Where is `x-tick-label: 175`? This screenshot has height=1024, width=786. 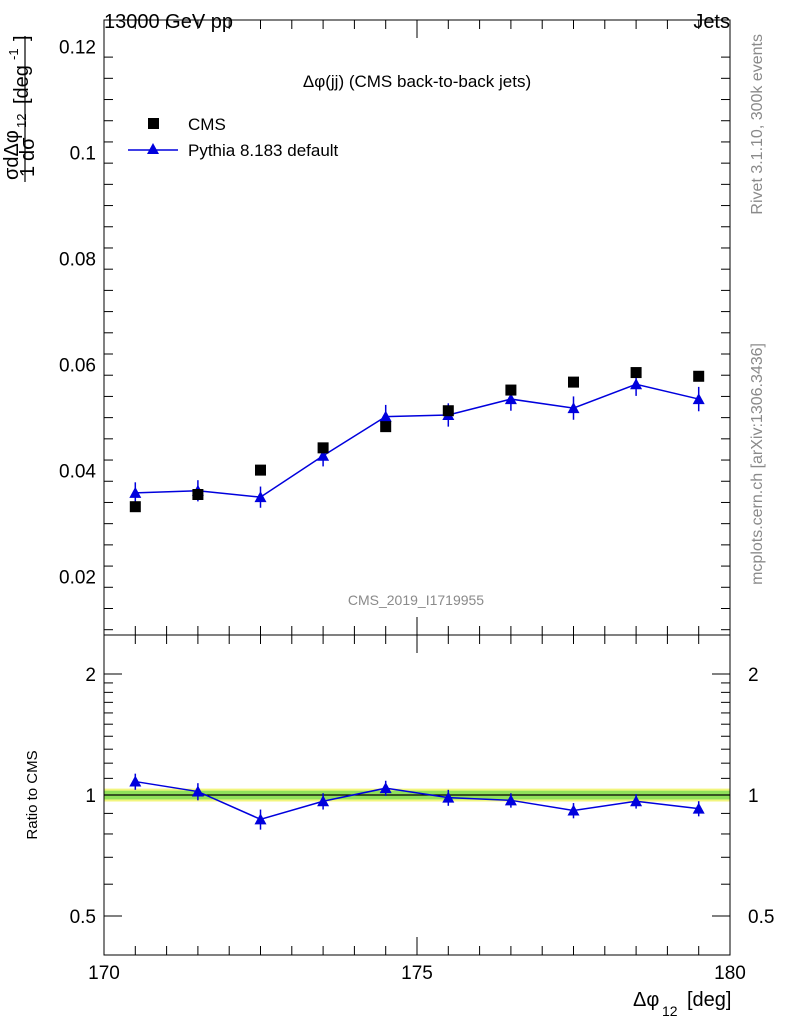
x-tick-label: 175 is located at coordinates (417, 973).